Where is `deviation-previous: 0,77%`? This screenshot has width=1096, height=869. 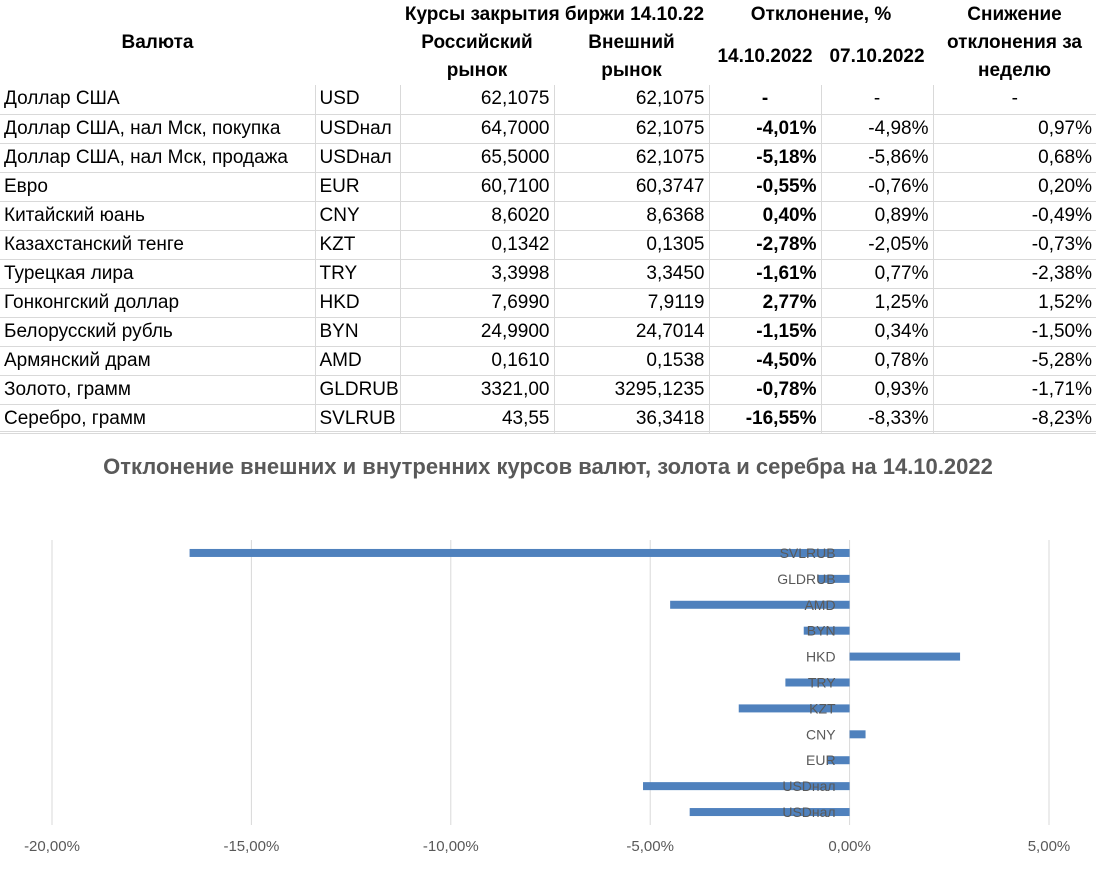 deviation-previous: 0,77% is located at coordinates (877, 274).